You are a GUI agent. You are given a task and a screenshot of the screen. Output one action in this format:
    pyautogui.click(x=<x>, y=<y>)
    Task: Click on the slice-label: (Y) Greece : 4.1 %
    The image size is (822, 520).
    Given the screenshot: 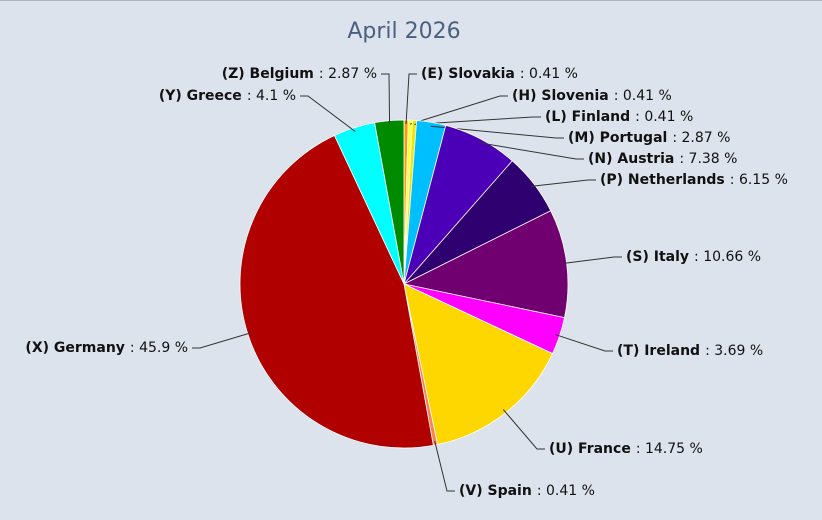 What is the action you would take?
    pyautogui.click(x=227, y=96)
    